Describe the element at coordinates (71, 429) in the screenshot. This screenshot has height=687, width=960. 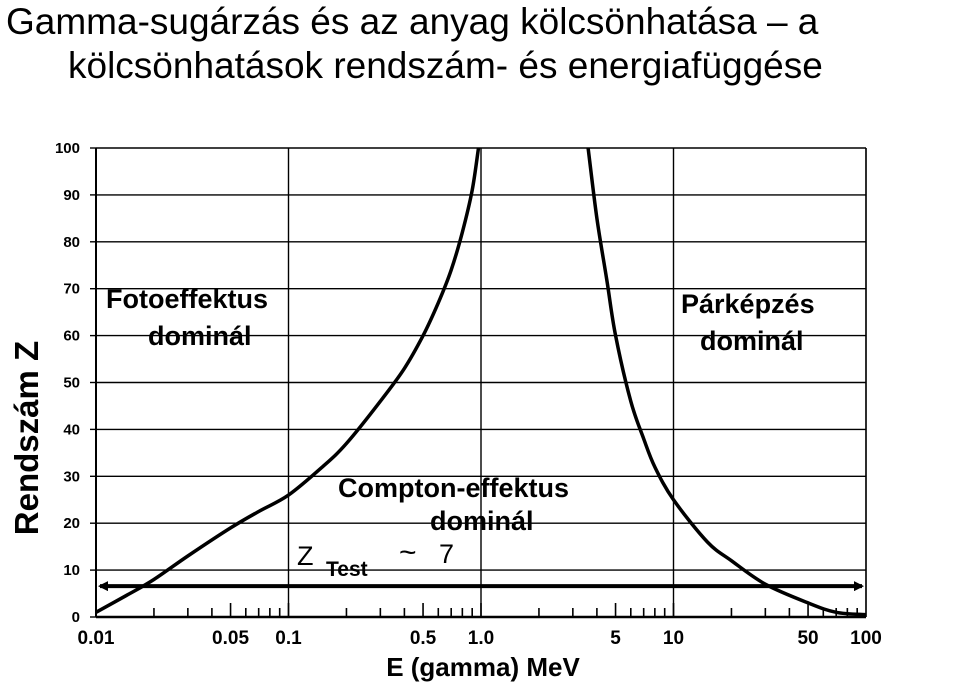
I see `y-tick-label: 40` at that location.